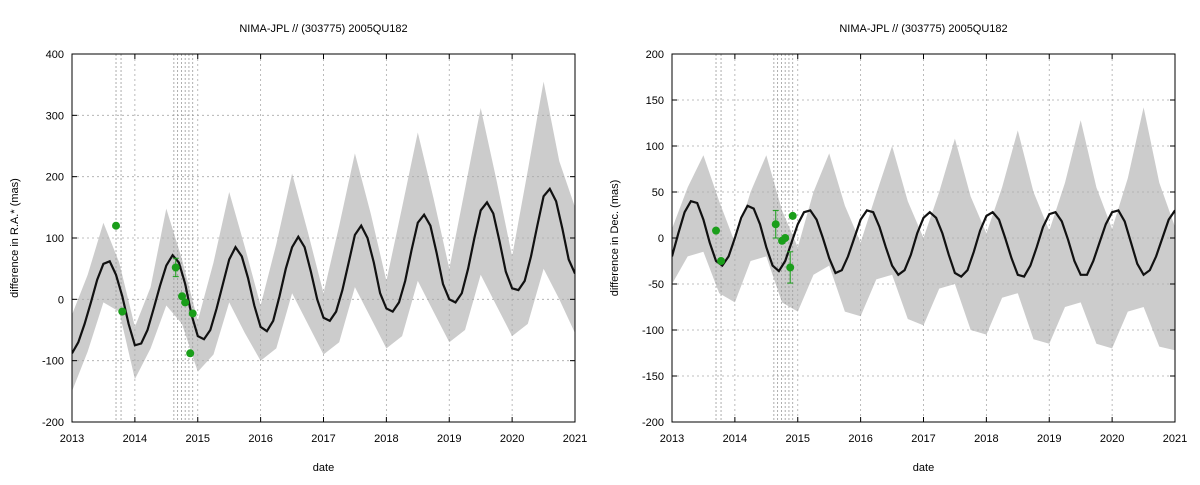 This screenshot has width=1200, height=485. Describe the element at coordinates (260, 439) in the screenshot. I see `ra-xtick-label-3: 2016` at that location.